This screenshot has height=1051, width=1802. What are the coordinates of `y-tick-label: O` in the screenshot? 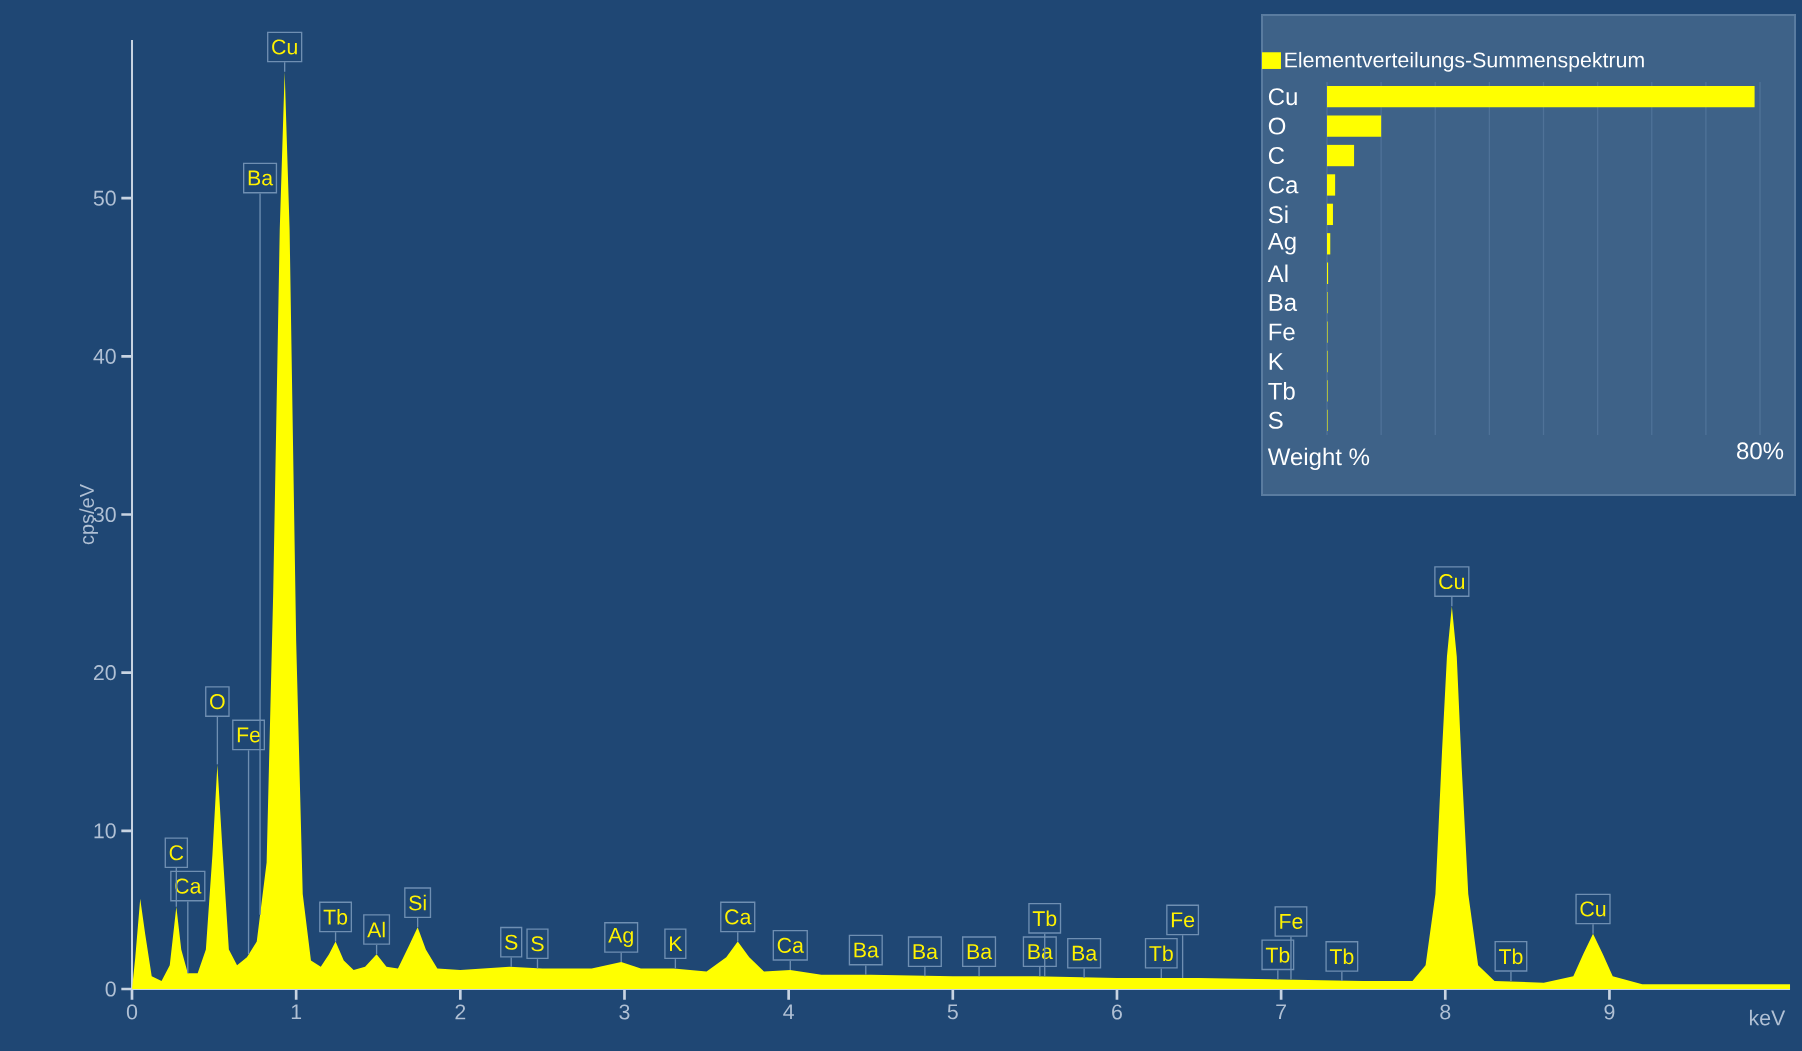 It's located at (1277, 126).